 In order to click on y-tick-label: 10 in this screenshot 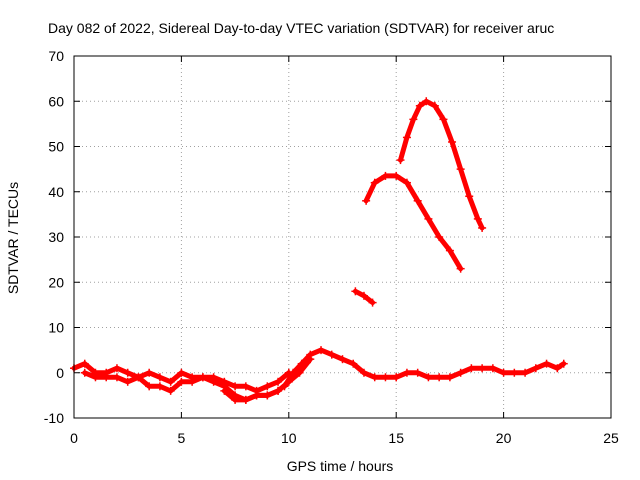, I will do `click(56, 328)`.